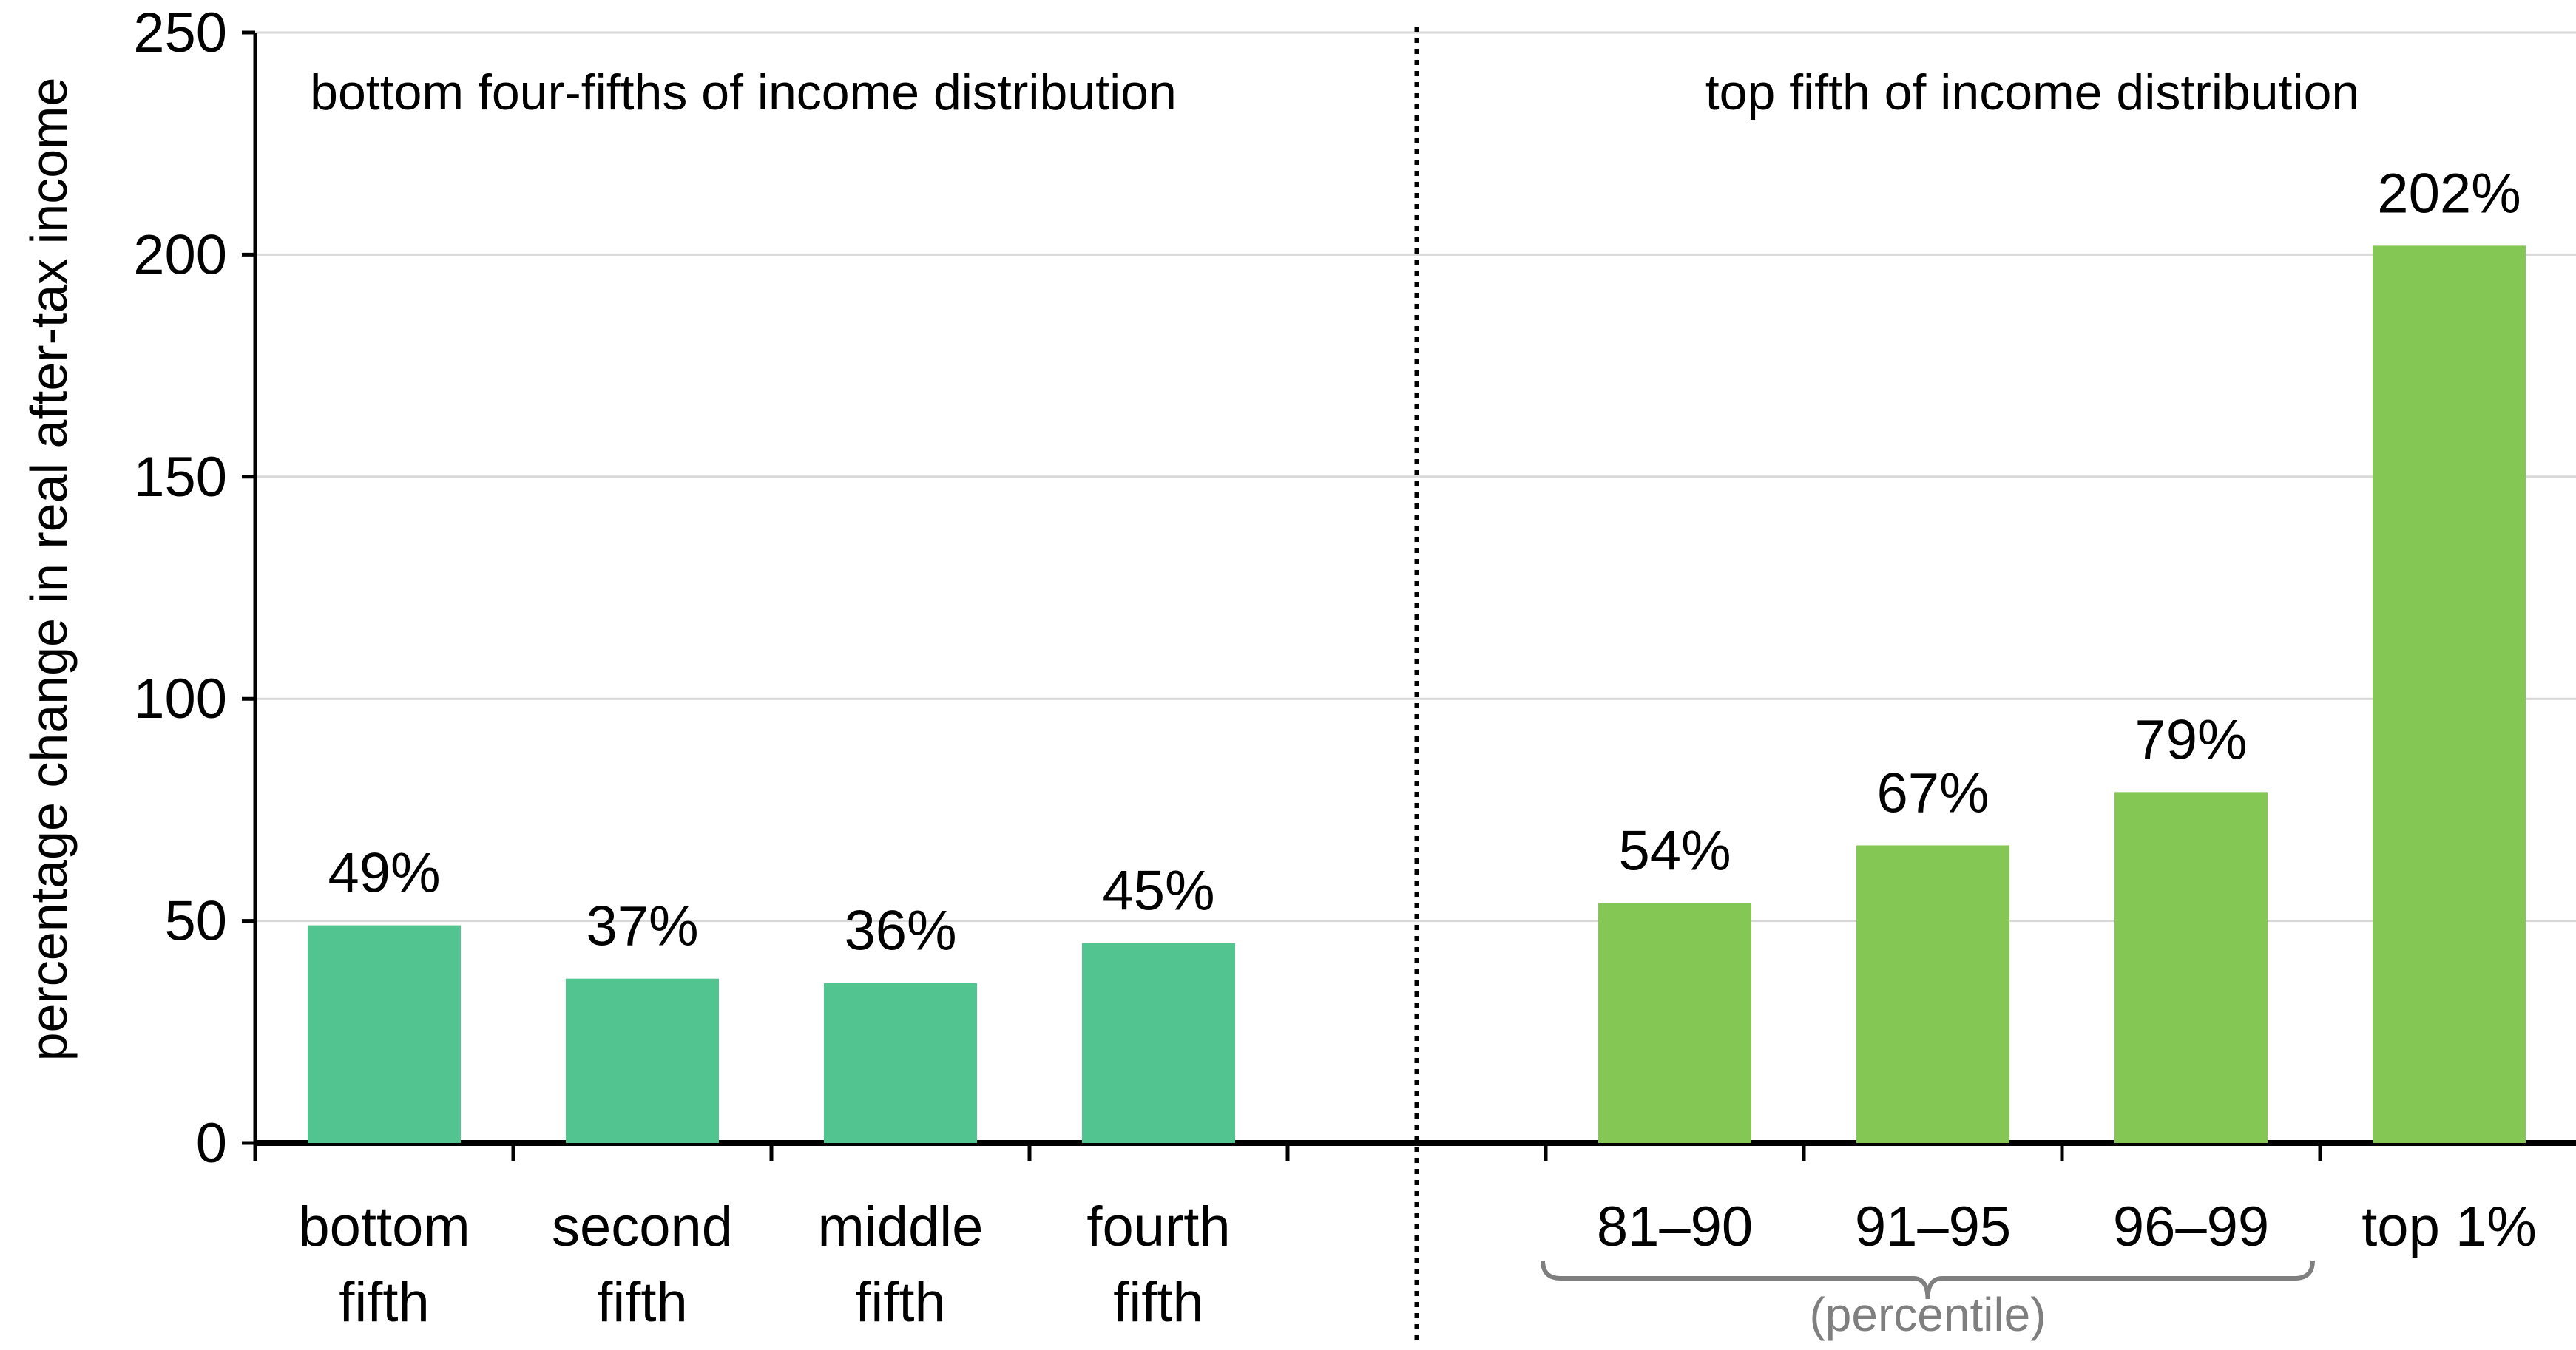 The height and width of the screenshot is (1350, 2576). Describe the element at coordinates (211, 1143) in the screenshot. I see `y-tick-label: 0` at that location.